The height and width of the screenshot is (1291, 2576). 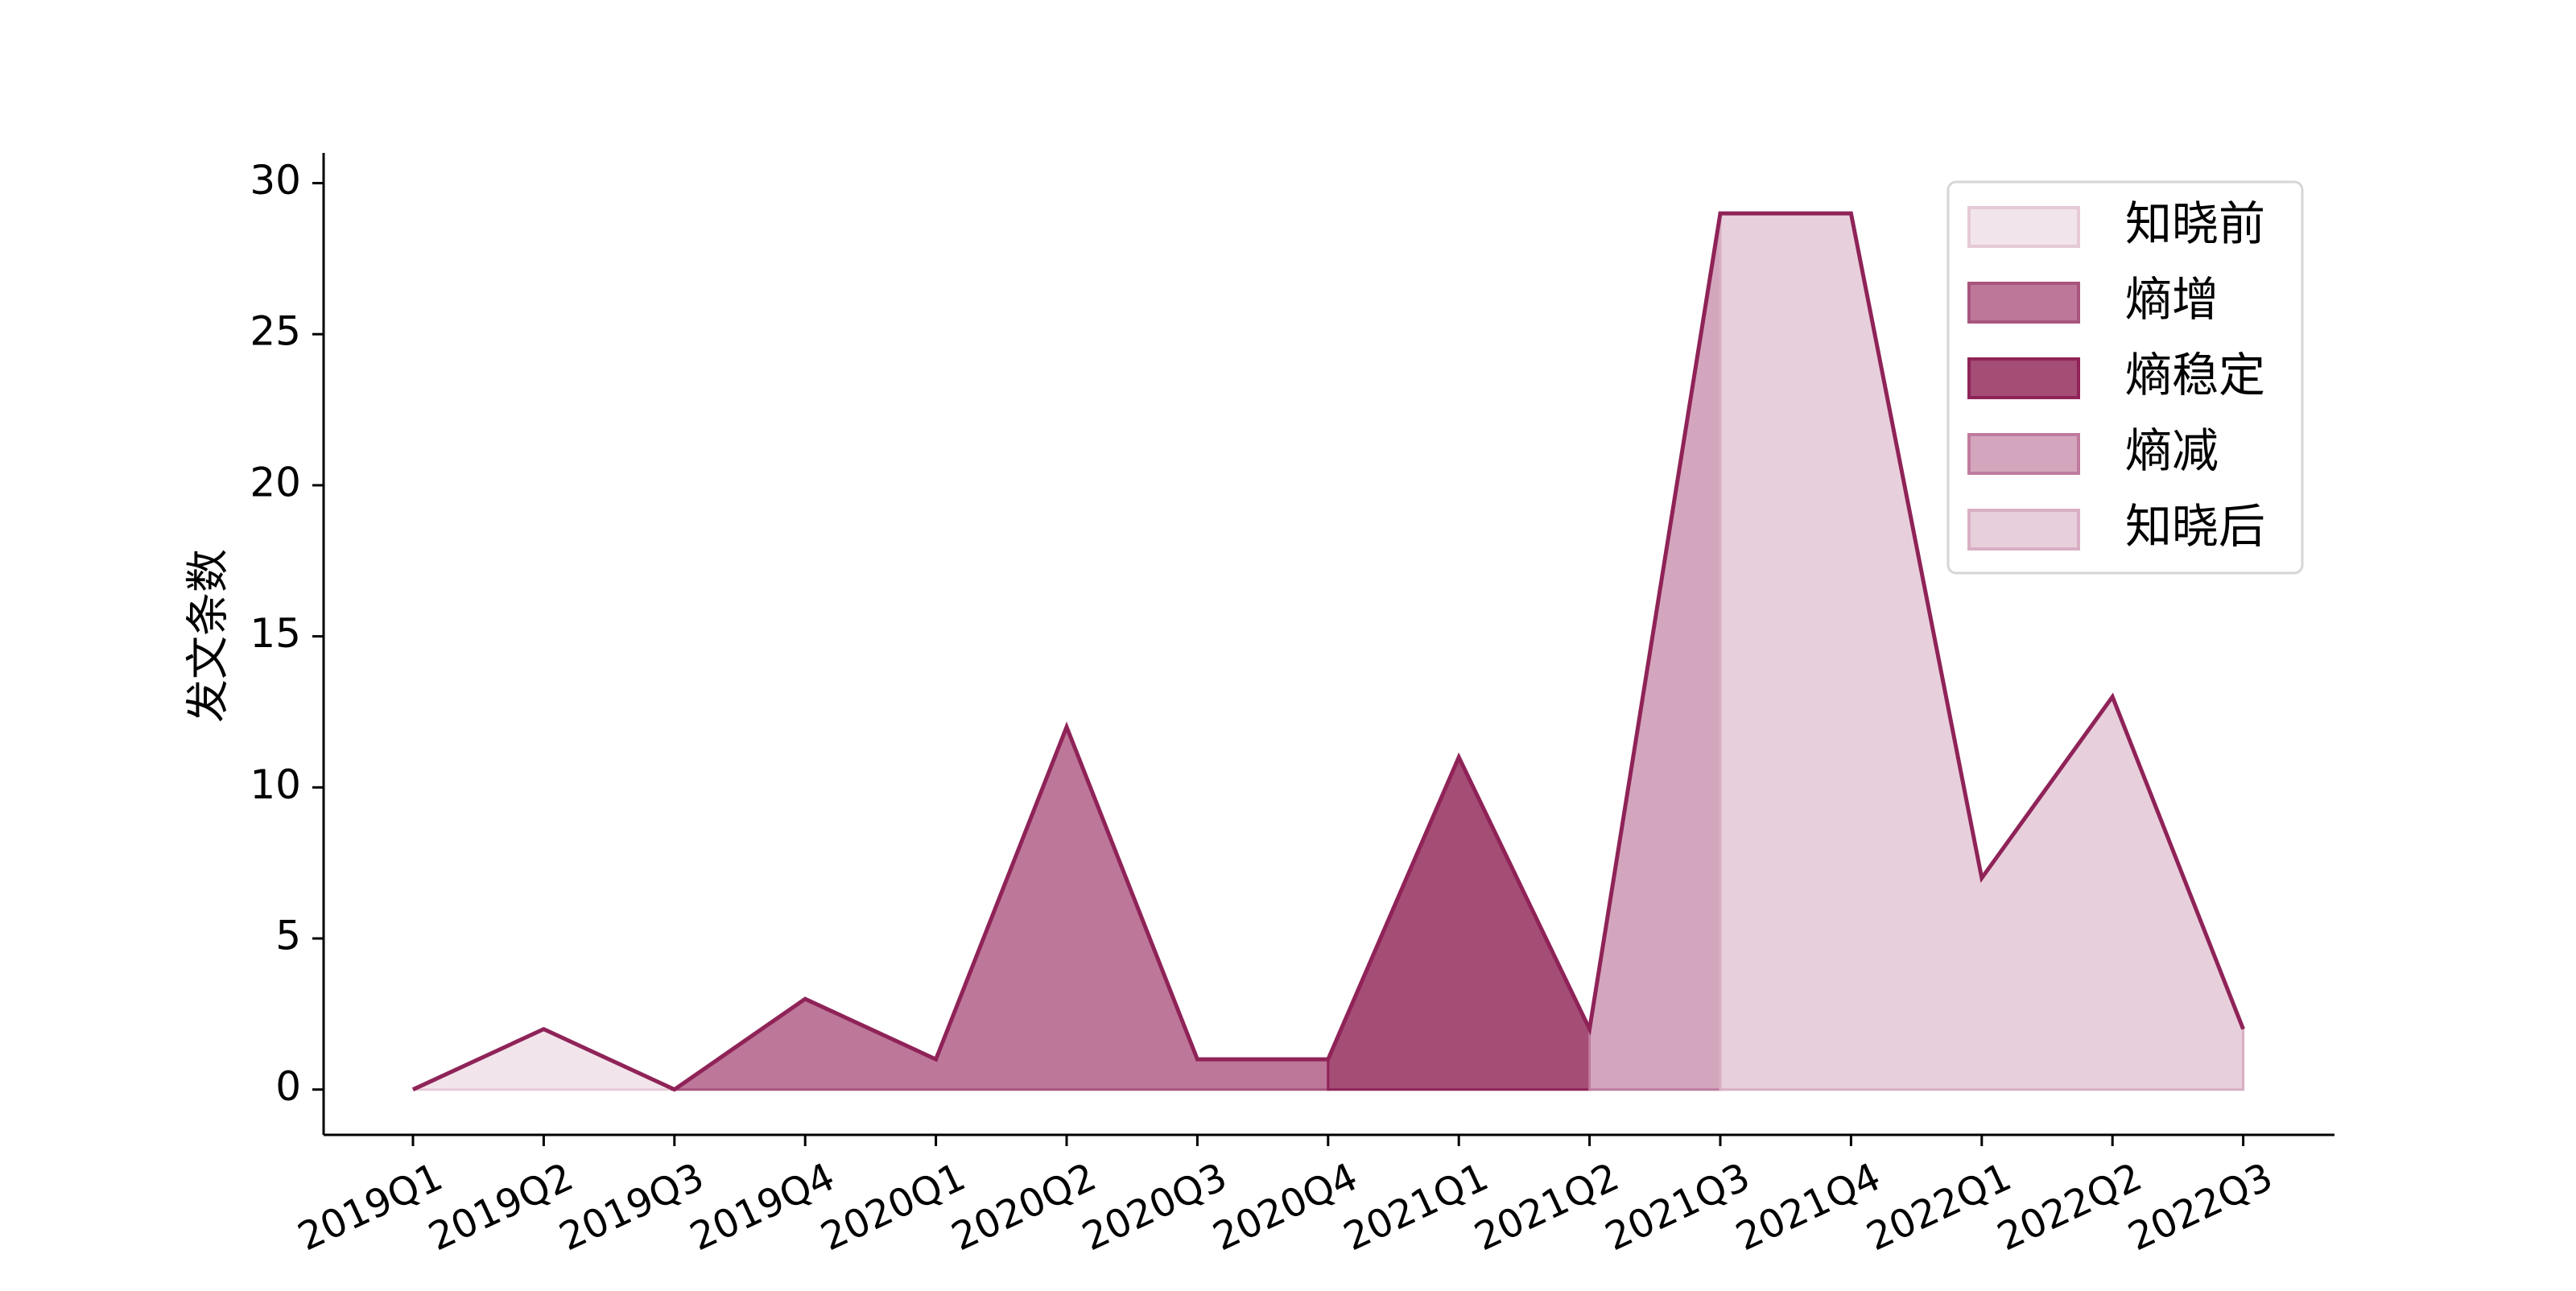 I want to click on legend-label: 熵稳定, so click(x=2195, y=375).